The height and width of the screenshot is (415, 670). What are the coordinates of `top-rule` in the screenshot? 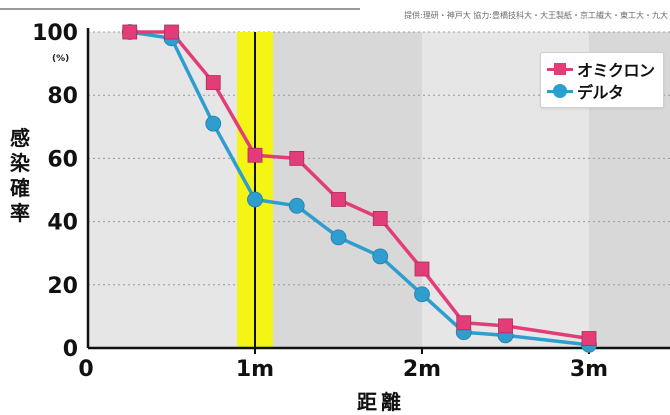 It's located at (180, 5).